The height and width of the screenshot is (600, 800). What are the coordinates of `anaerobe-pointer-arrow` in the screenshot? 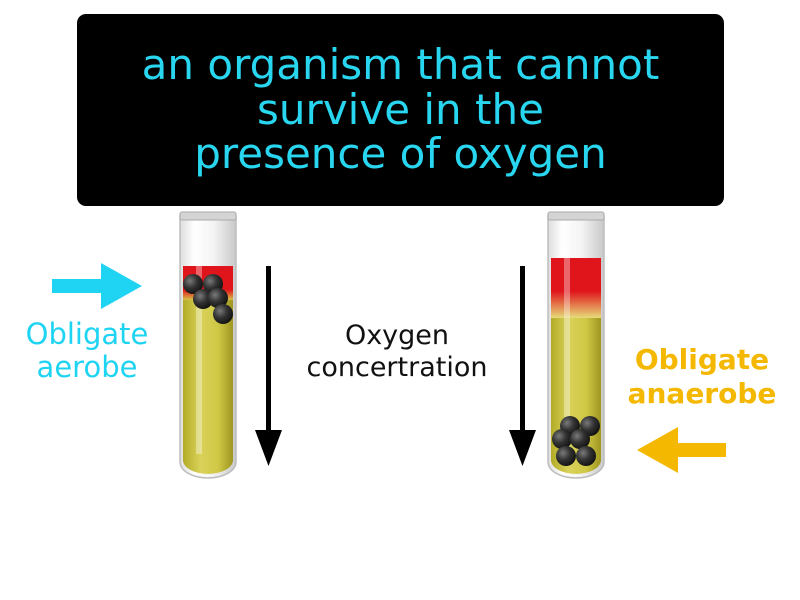 It's located at (681, 450).